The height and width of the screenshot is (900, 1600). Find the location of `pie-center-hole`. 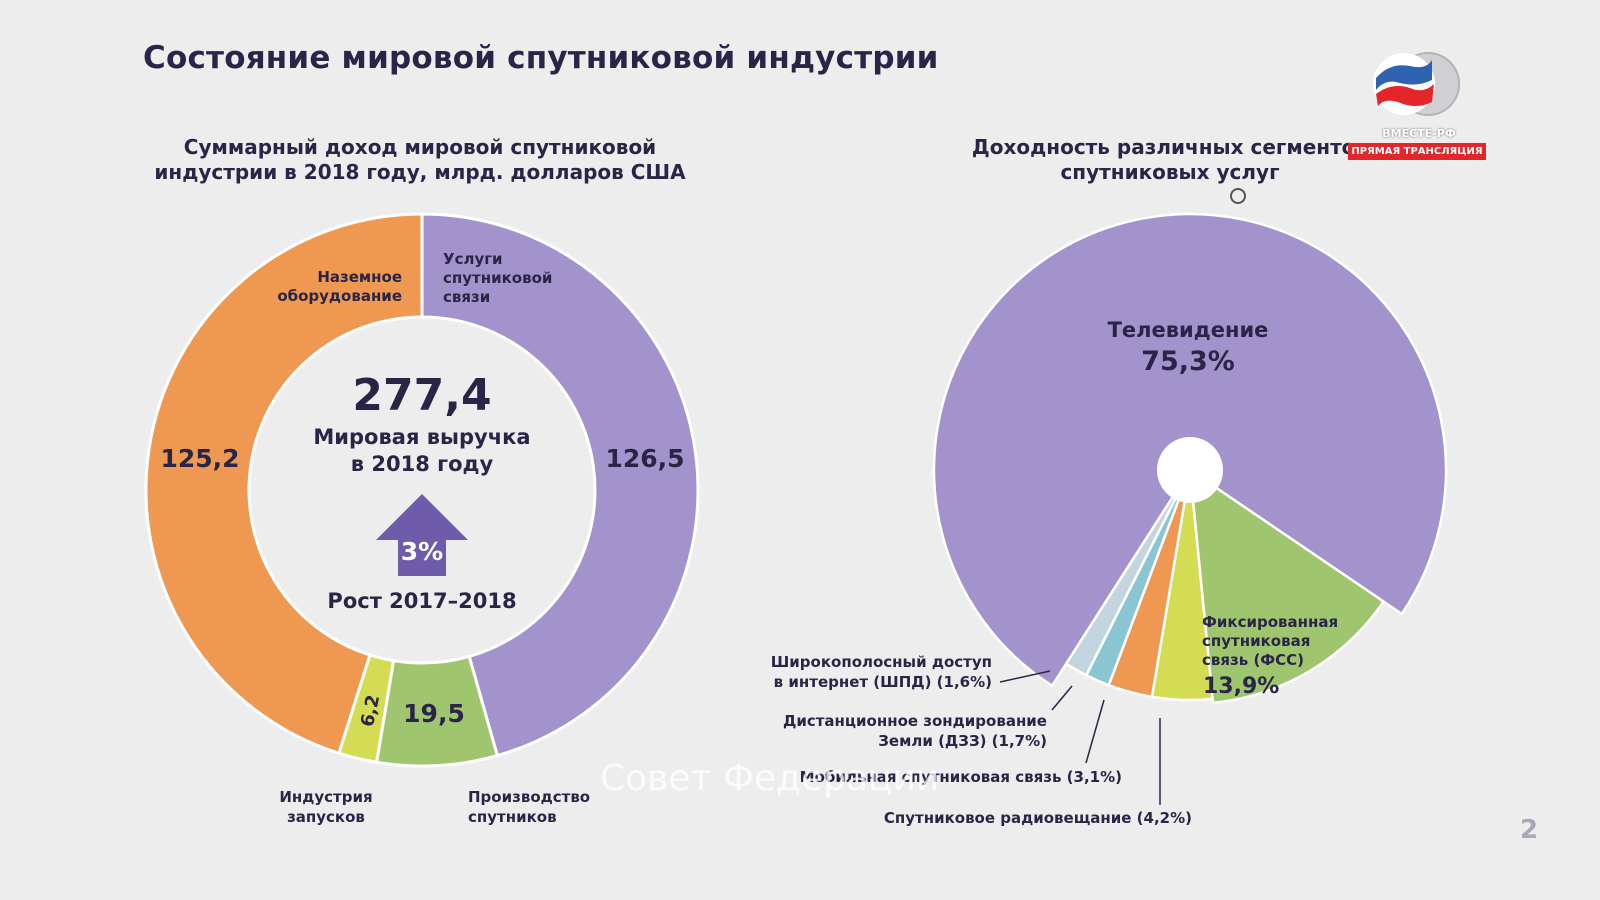

pie-center-hole is located at coordinates (1190, 470).